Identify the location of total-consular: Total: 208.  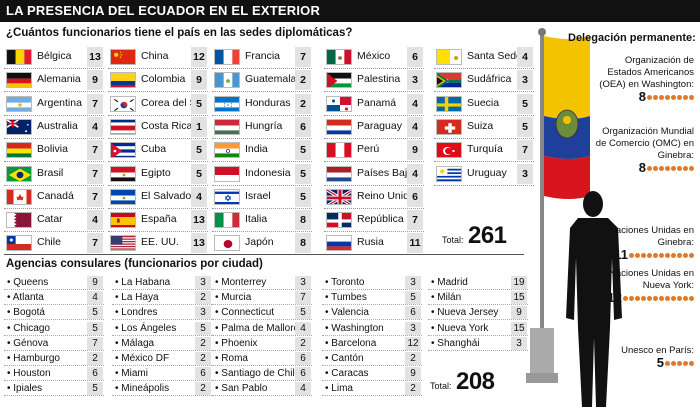
(462, 382).